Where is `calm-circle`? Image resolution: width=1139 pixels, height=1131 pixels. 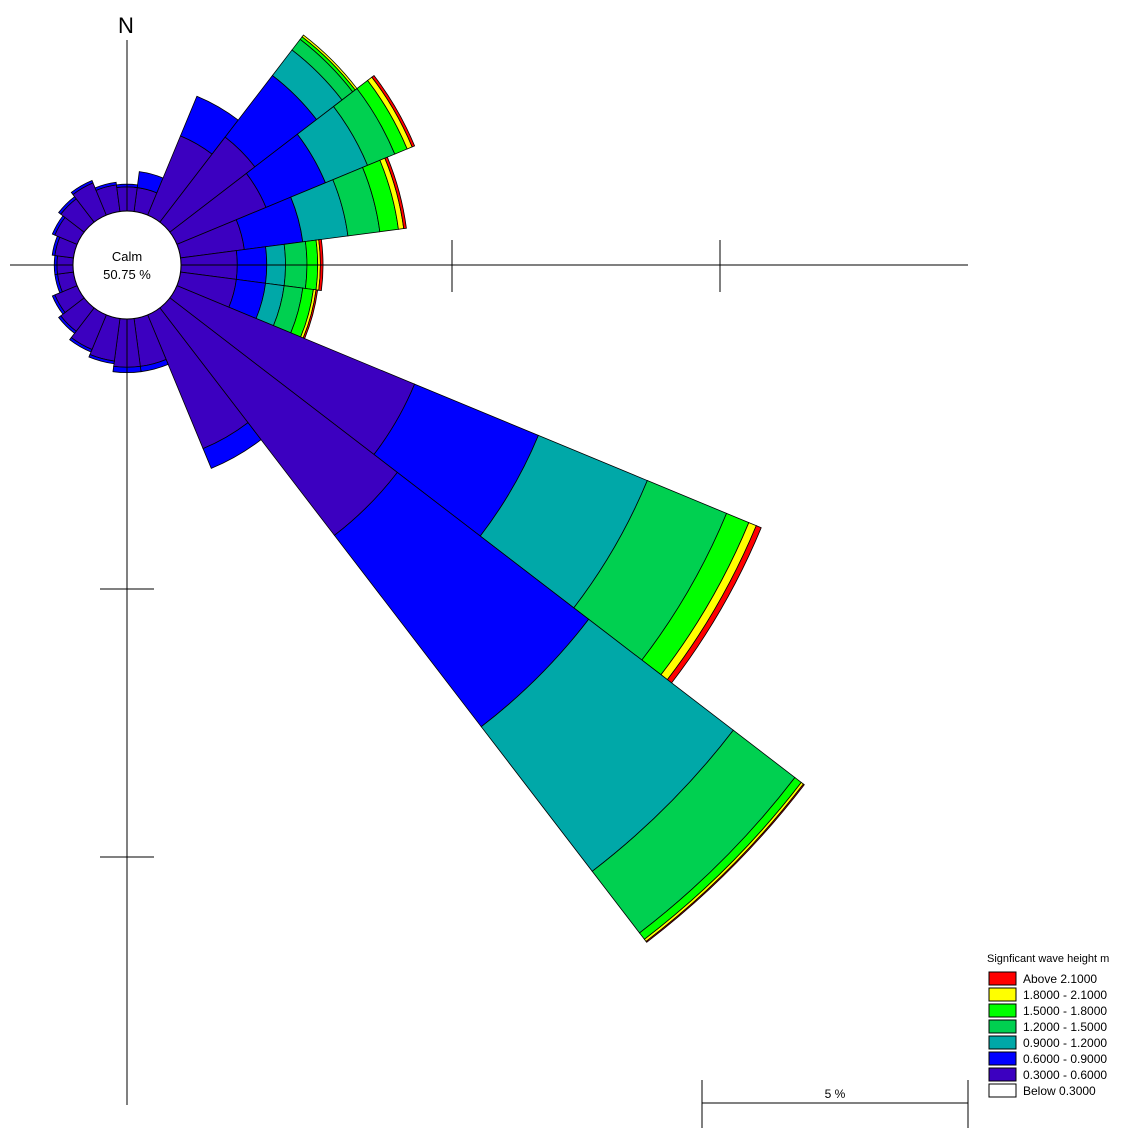
calm-circle is located at coordinates (127, 265).